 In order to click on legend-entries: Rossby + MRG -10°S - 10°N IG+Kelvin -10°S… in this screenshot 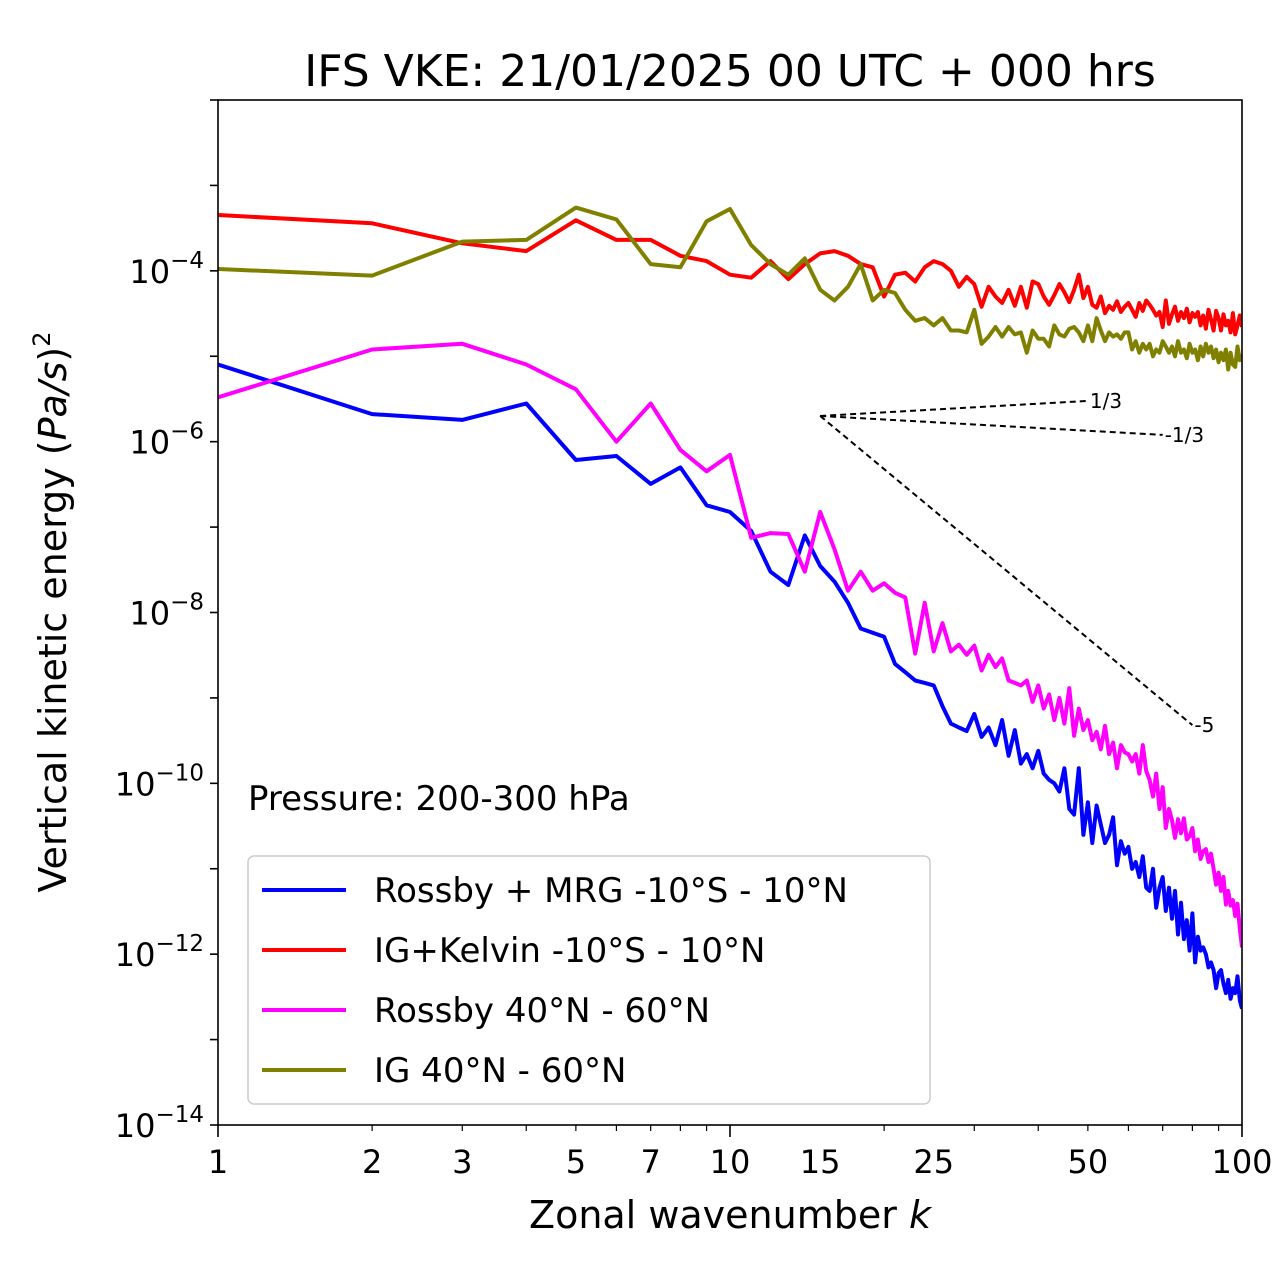, I will do `click(555, 981)`.